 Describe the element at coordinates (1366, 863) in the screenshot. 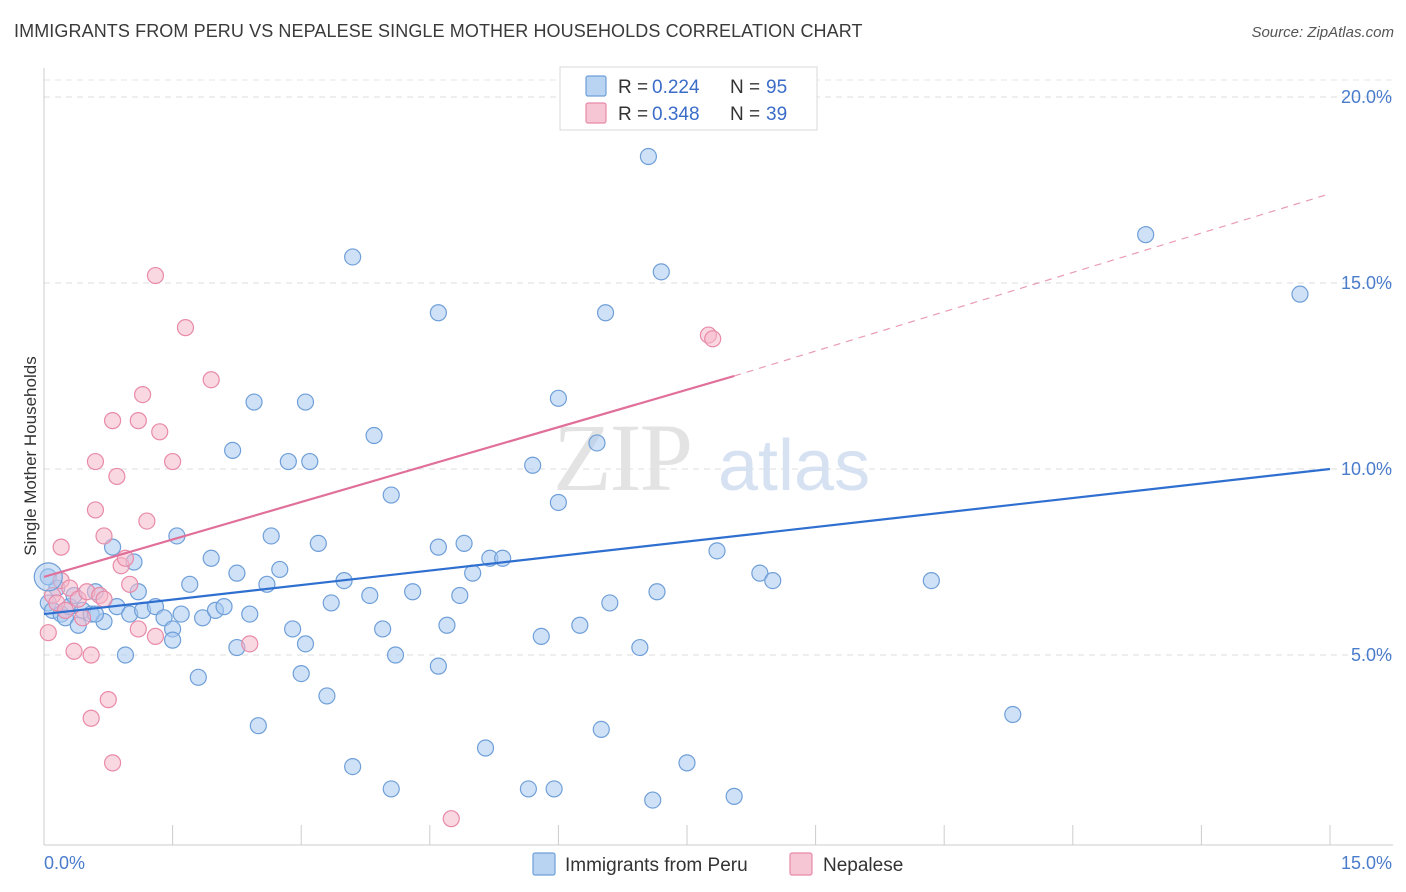

I see `x-tick-label: 15.0%` at that location.